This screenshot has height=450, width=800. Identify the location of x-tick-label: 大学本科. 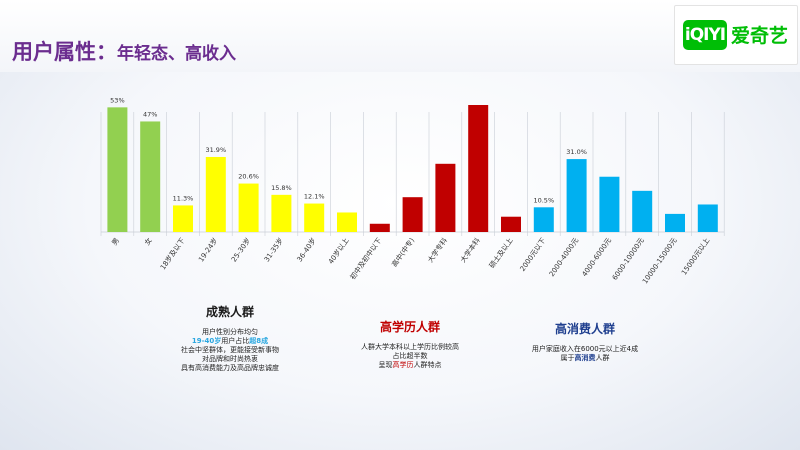
(469, 250).